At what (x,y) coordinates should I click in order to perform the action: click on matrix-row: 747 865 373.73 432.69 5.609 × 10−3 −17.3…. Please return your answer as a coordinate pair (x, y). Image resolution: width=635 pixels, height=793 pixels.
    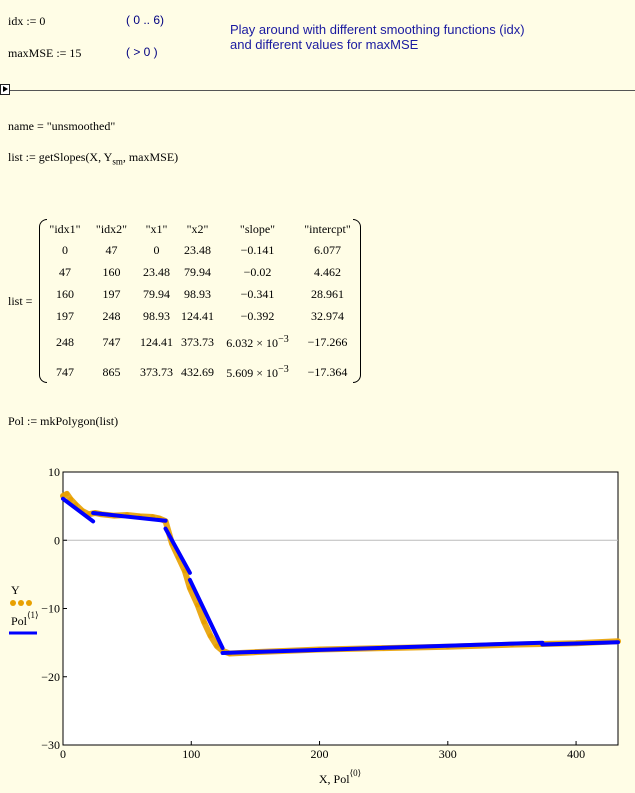
    Looking at the image, I should click on (197, 372).